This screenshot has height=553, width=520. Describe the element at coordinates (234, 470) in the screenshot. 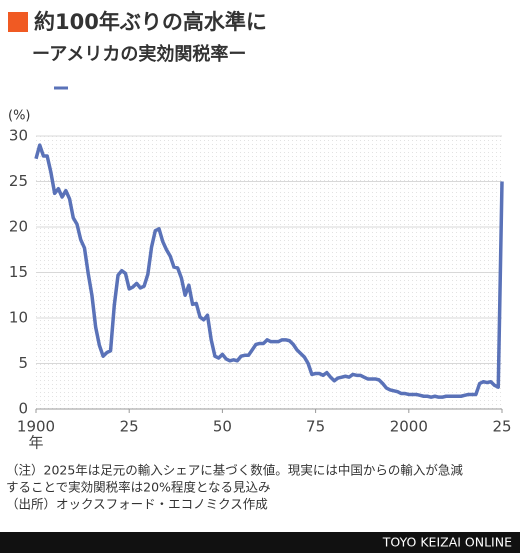

I see `note: （注）2025年は足元の輸入シェアに基づく数値。現実には中国からの輸入が急減` at that location.